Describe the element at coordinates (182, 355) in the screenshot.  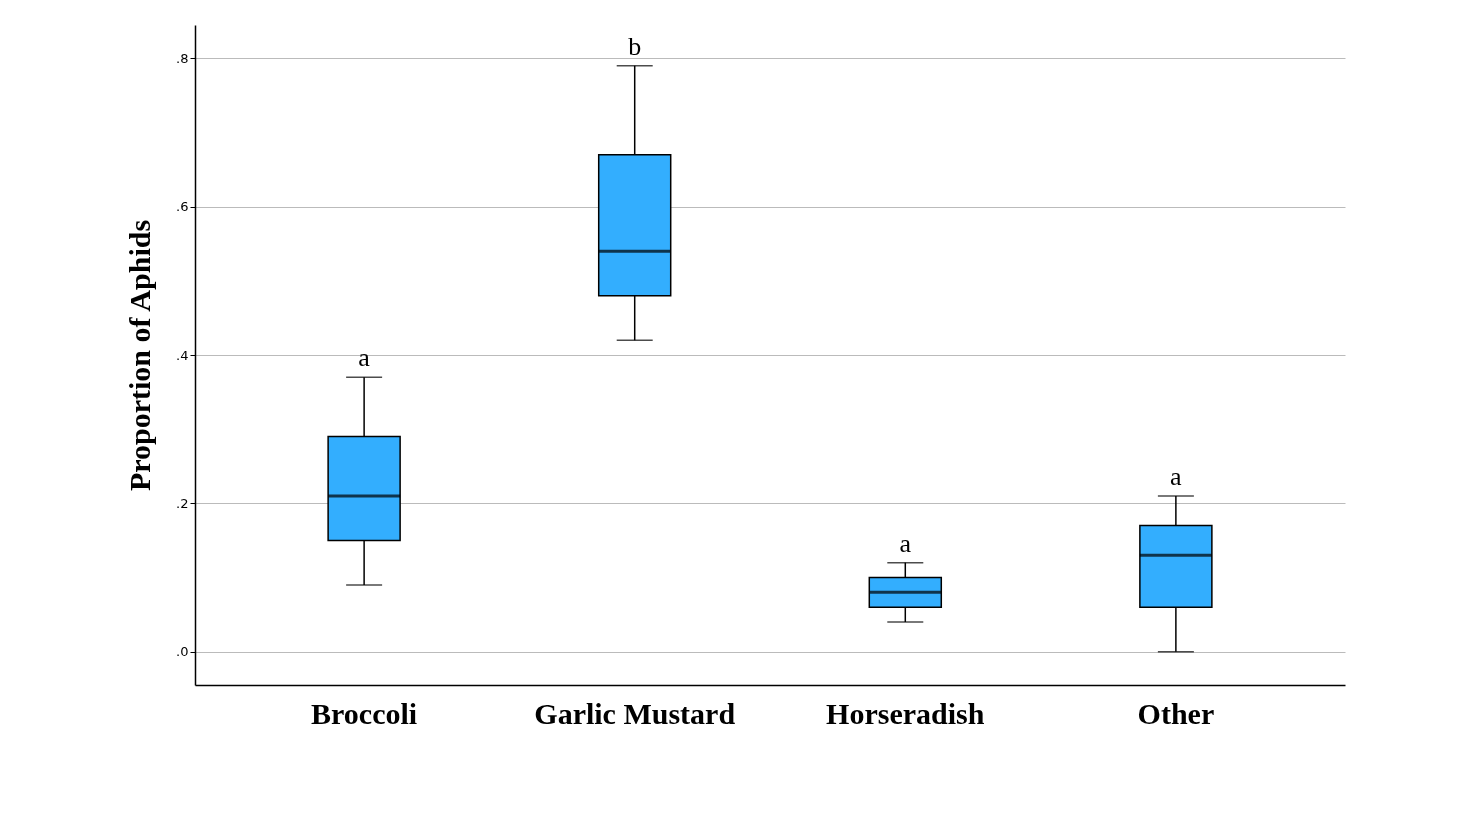
I see `y-tick-label: .4` at that location.